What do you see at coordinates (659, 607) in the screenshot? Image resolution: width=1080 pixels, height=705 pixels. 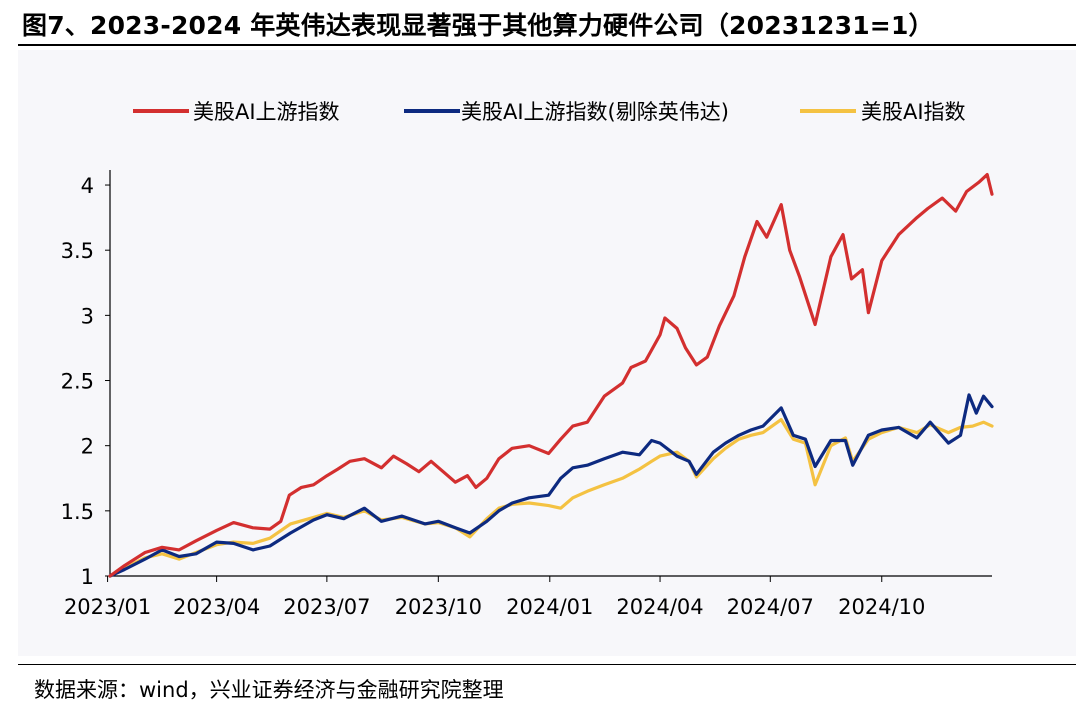 I see `x-tick-label: 2024/04` at bounding box center [659, 607].